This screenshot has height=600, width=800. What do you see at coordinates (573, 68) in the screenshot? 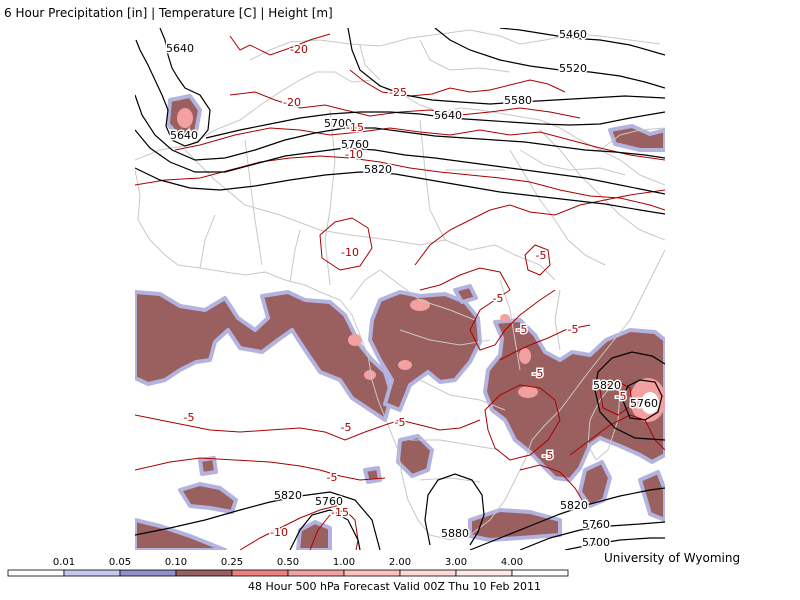
I see `height-contour-label: 5520` at bounding box center [573, 68].